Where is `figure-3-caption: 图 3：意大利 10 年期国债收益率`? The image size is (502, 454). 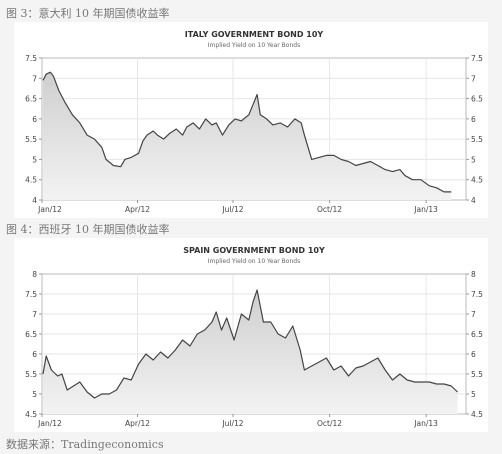 figure-3-caption: 图 3：意大利 10 年期国债收益率 is located at coordinates (88, 13).